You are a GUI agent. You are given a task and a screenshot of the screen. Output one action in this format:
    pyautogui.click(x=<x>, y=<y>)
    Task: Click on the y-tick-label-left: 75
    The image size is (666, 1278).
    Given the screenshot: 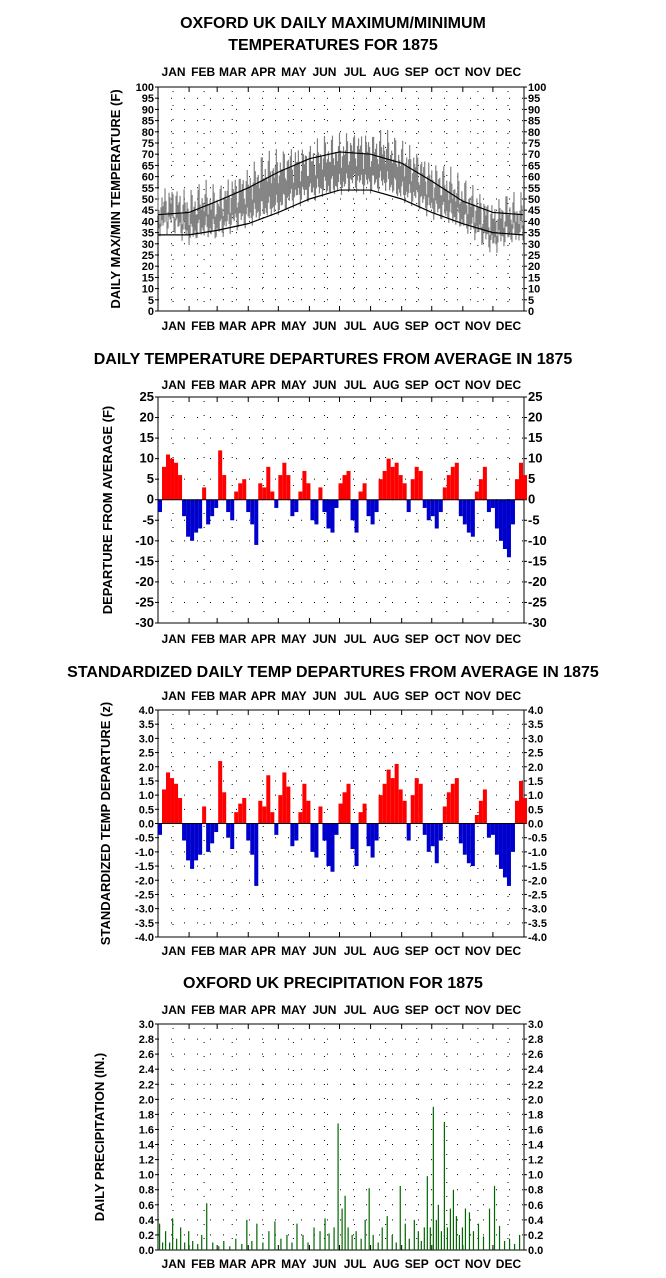 What is the action you would take?
    pyautogui.click(x=148, y=144)
    